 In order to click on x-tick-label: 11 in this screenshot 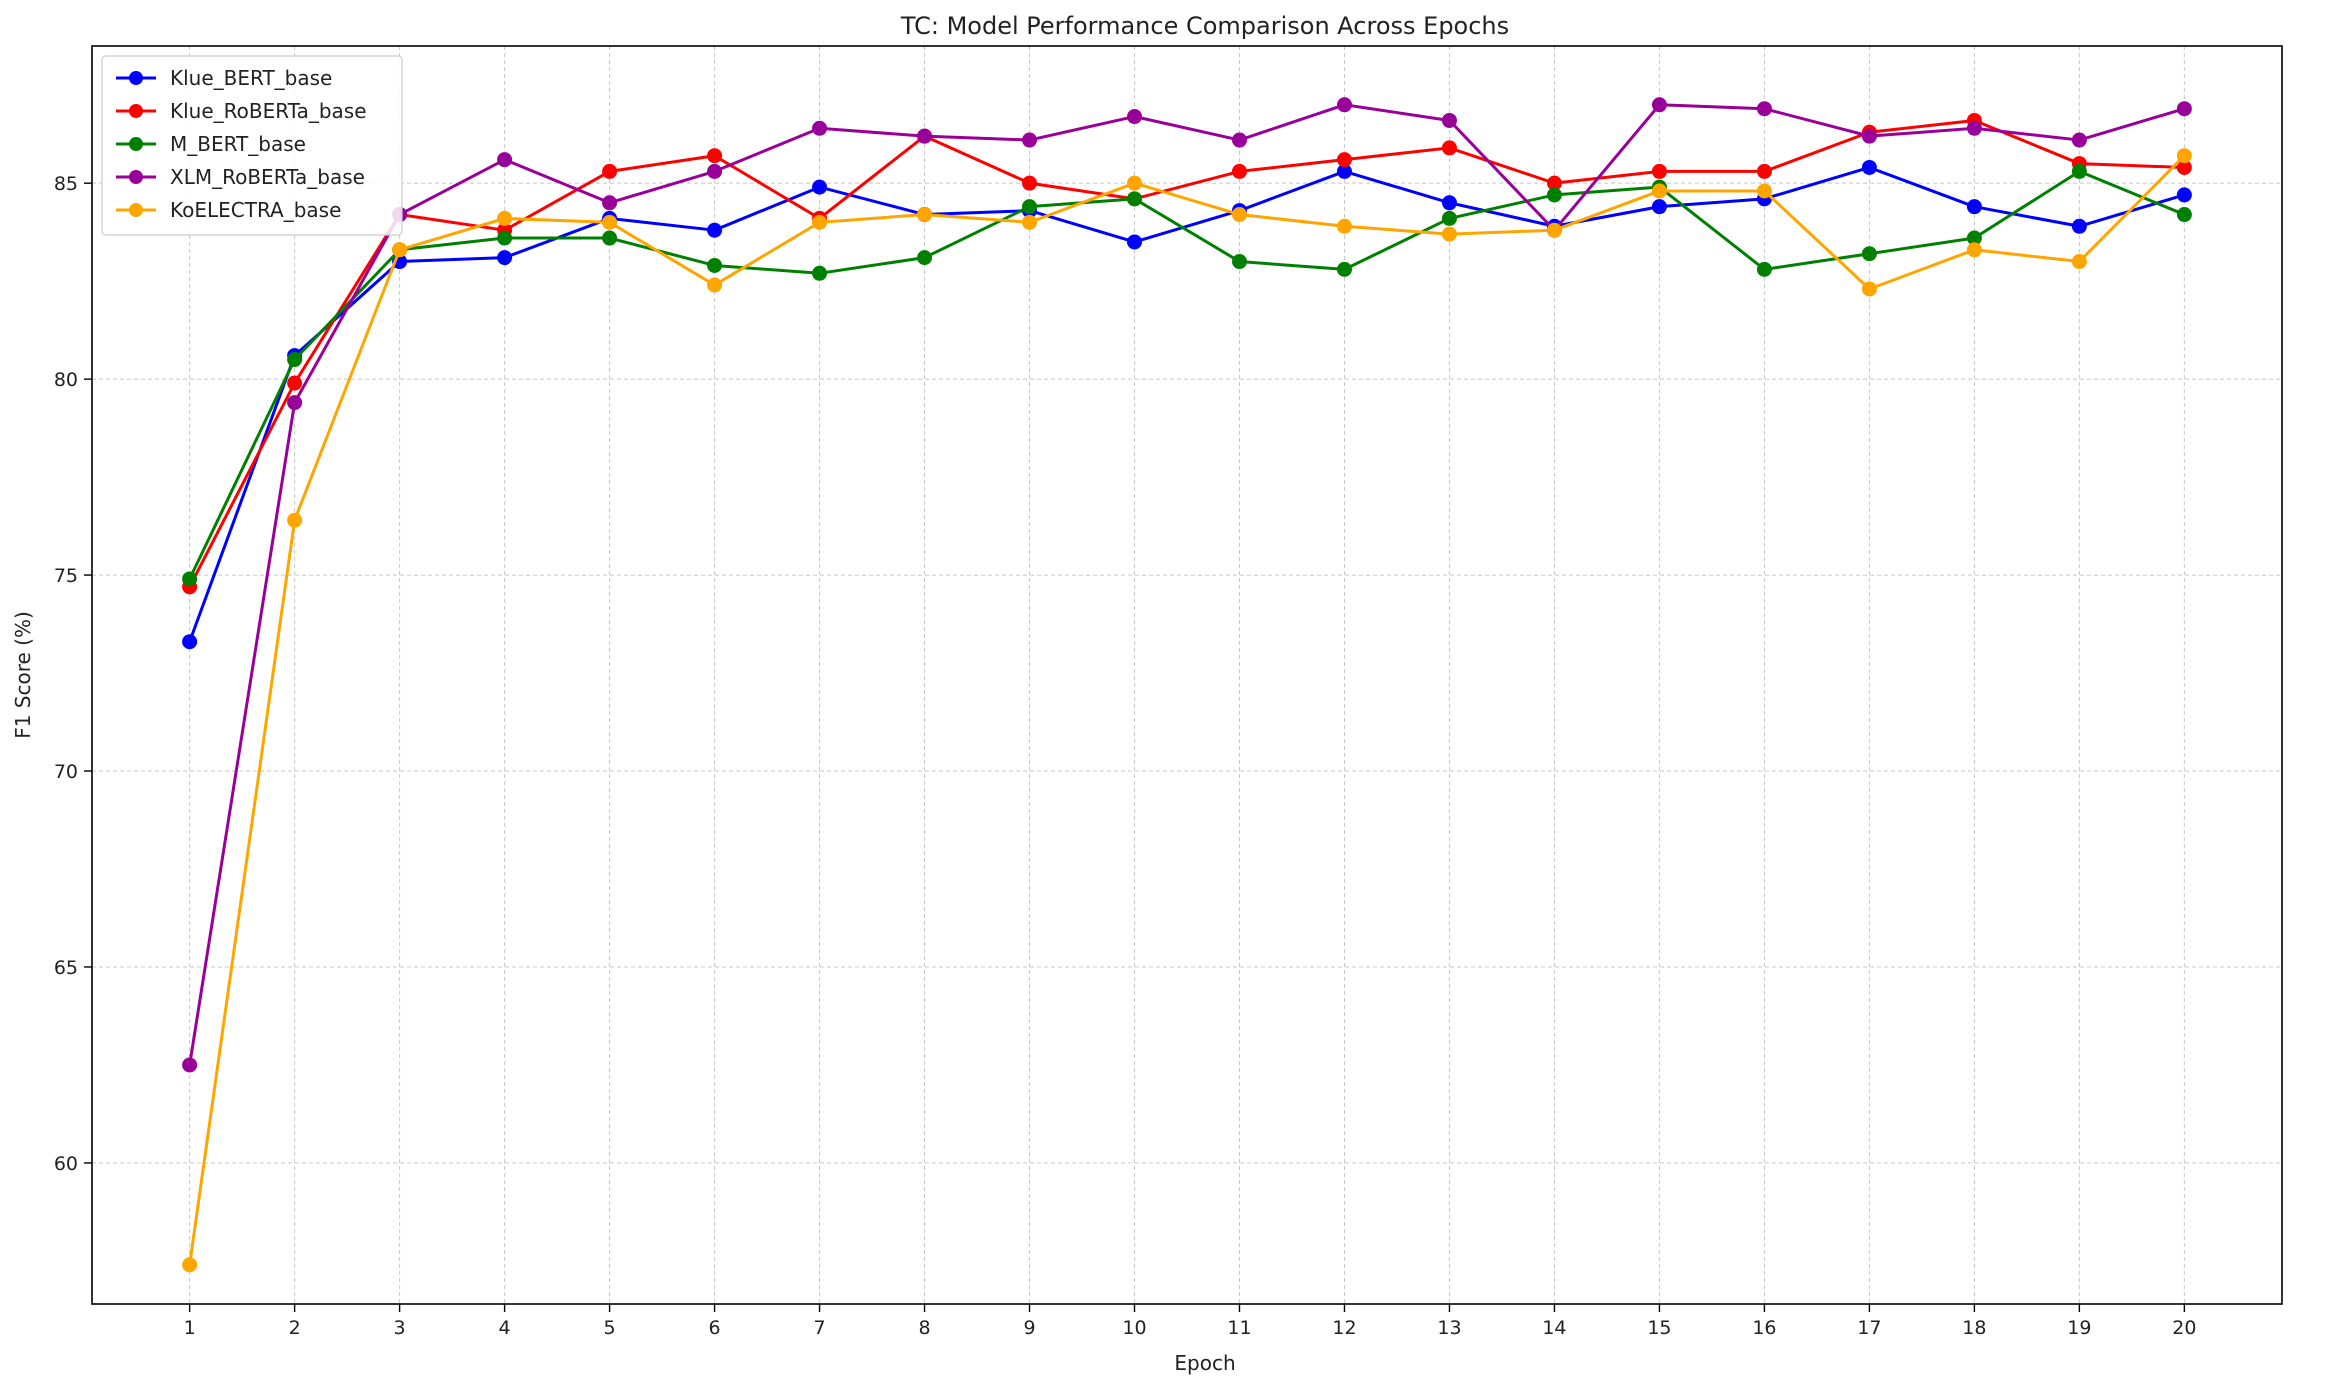, I will do `click(1239, 1328)`.